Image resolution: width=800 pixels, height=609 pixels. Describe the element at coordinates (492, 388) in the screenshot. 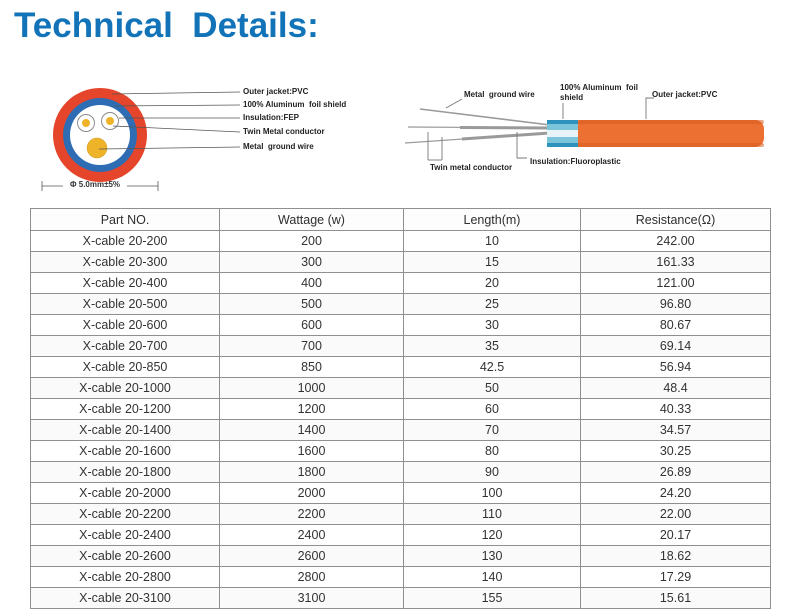

I see `table-cell: 50` at that location.